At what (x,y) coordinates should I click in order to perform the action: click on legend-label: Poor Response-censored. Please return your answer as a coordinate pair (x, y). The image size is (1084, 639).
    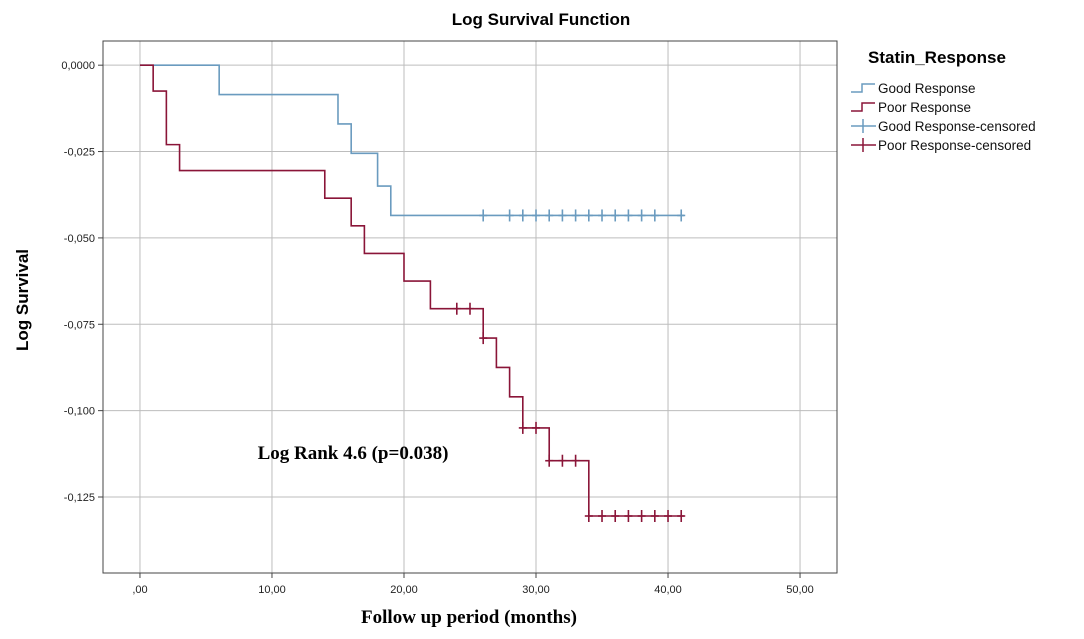
    Looking at the image, I should click on (954, 145).